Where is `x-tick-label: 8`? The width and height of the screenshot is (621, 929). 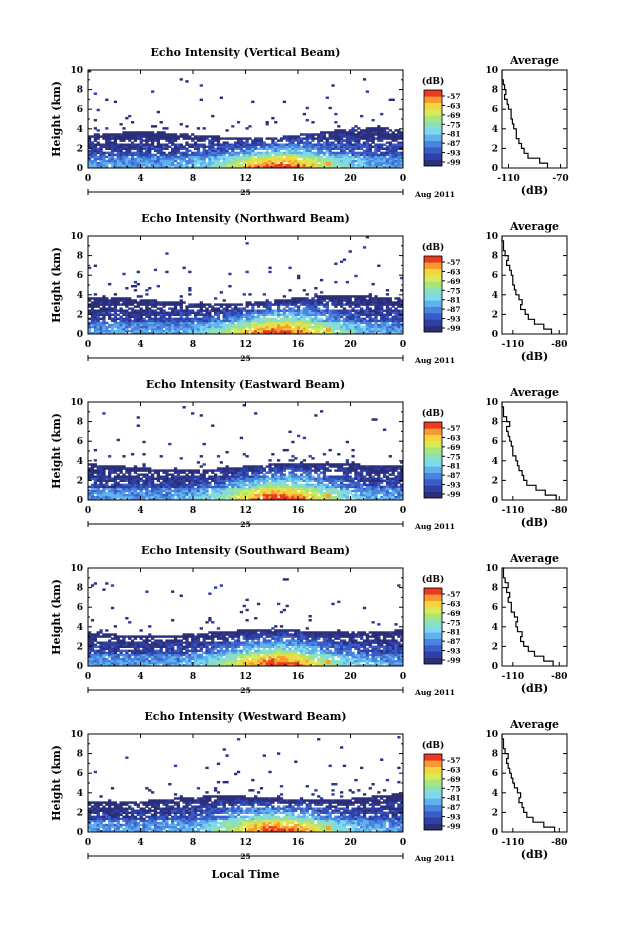
x-tick-label: 8 is located at coordinates (193, 179).